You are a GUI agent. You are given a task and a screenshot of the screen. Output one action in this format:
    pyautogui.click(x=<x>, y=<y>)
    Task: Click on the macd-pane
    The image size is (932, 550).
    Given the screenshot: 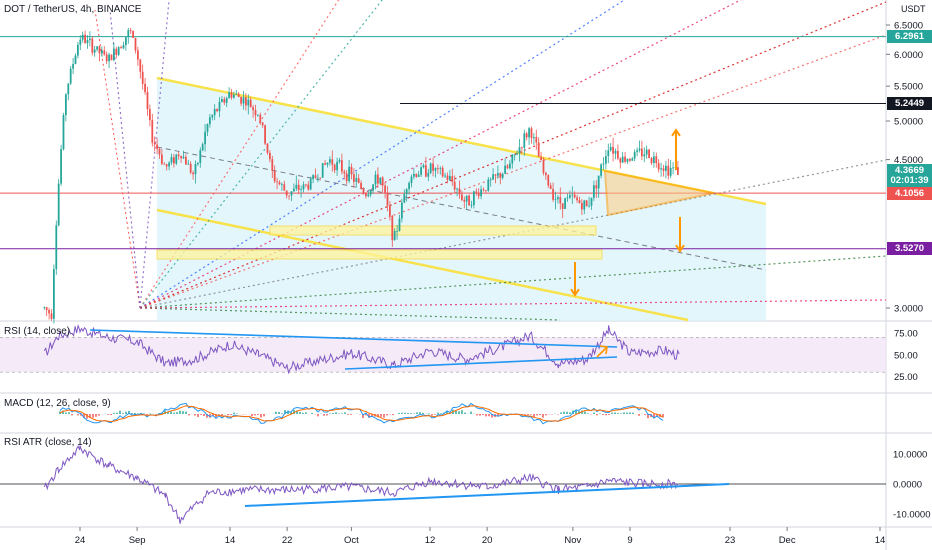 What is the action you would take?
    pyautogui.click(x=361, y=413)
    